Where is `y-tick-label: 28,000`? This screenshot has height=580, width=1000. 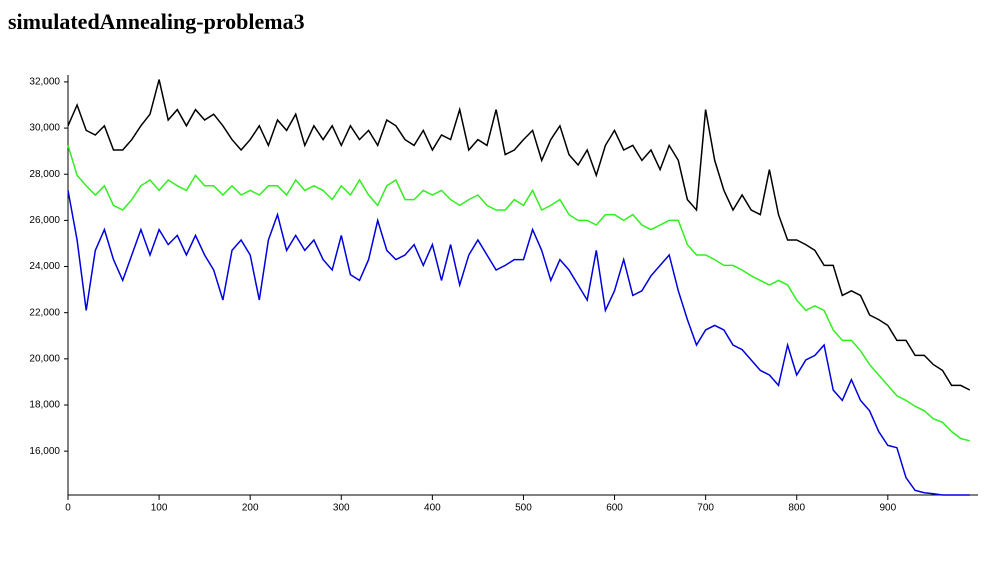 y-tick-label: 28,000 is located at coordinates (44, 174).